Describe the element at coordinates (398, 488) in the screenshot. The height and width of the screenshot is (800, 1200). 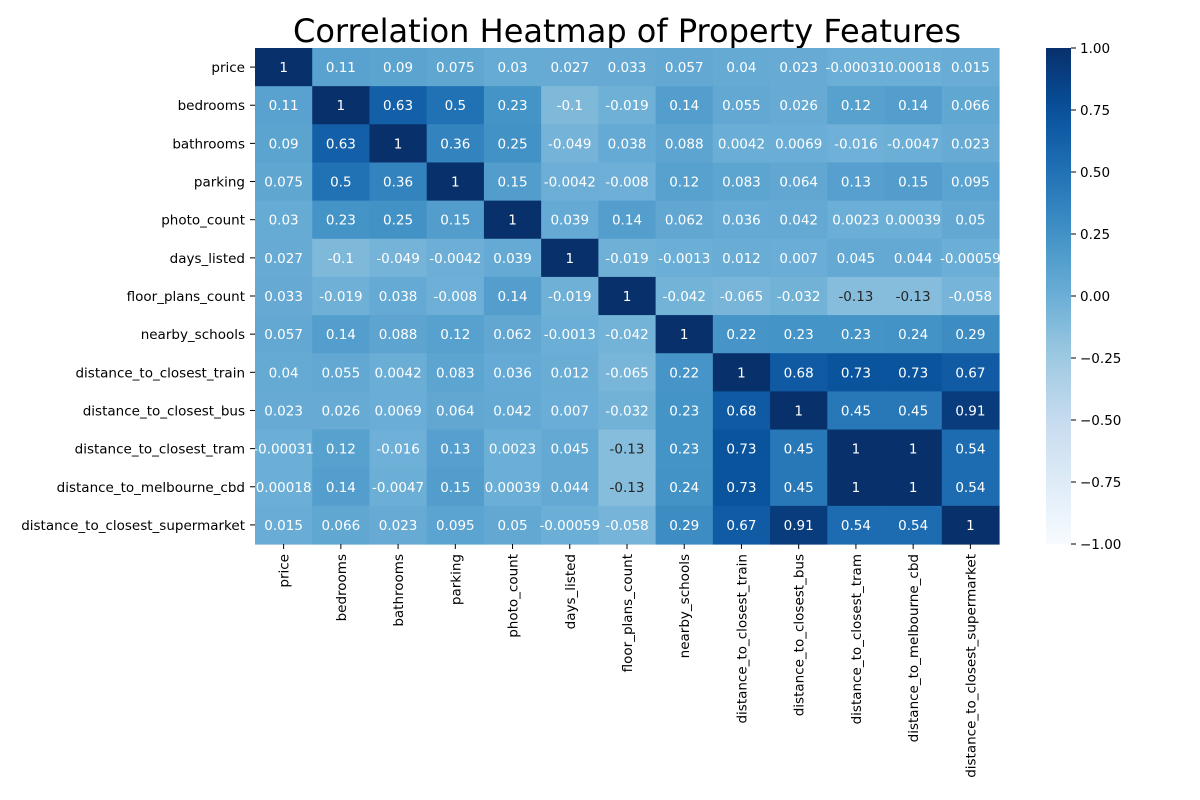
I see `cell-value-label: -0.0047` at that location.